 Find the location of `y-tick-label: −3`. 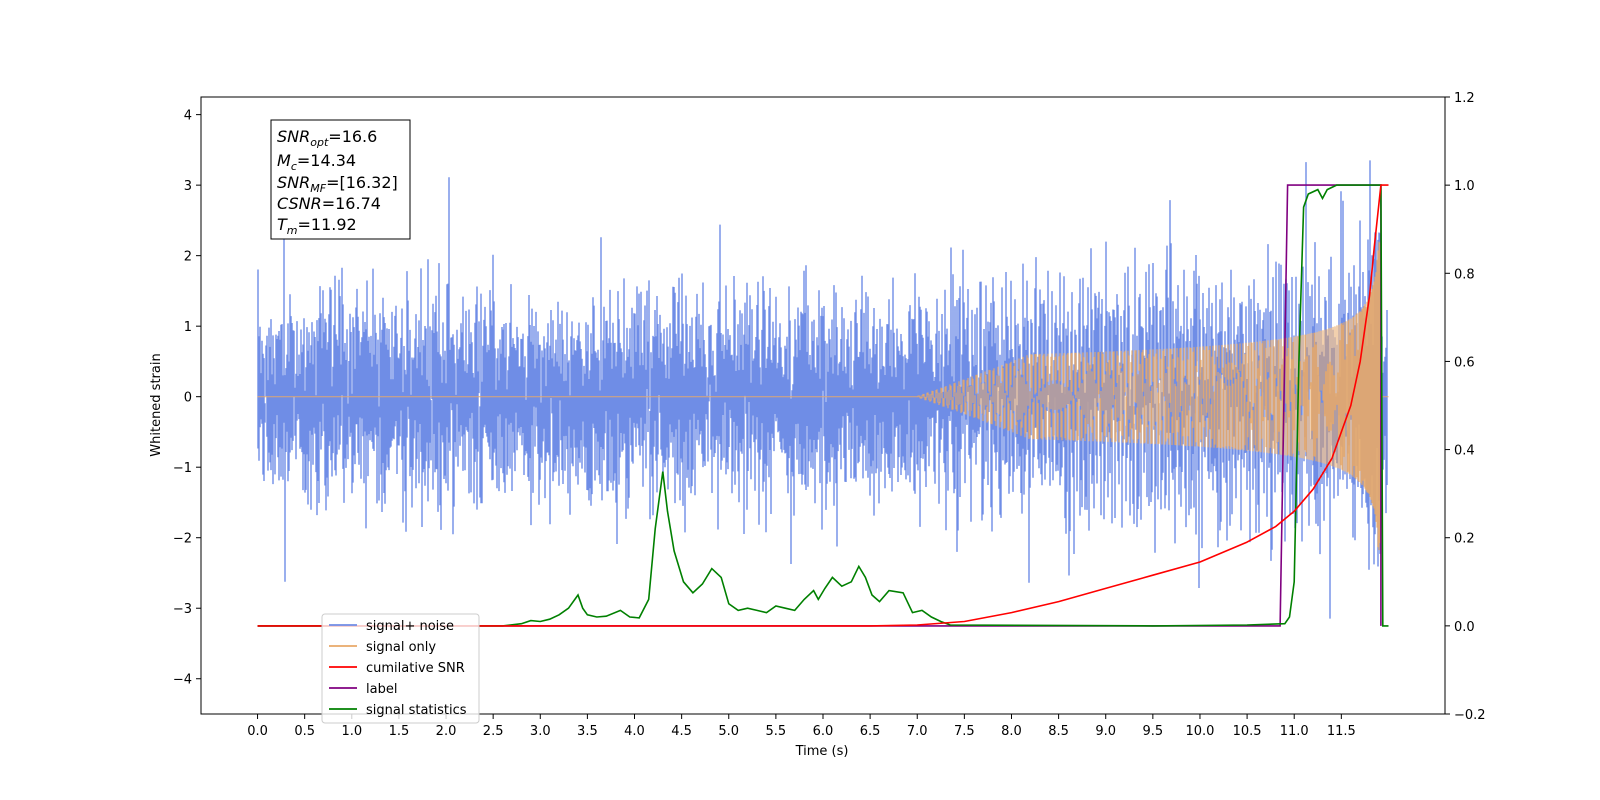

y-tick-label: −3 is located at coordinates (182, 609).